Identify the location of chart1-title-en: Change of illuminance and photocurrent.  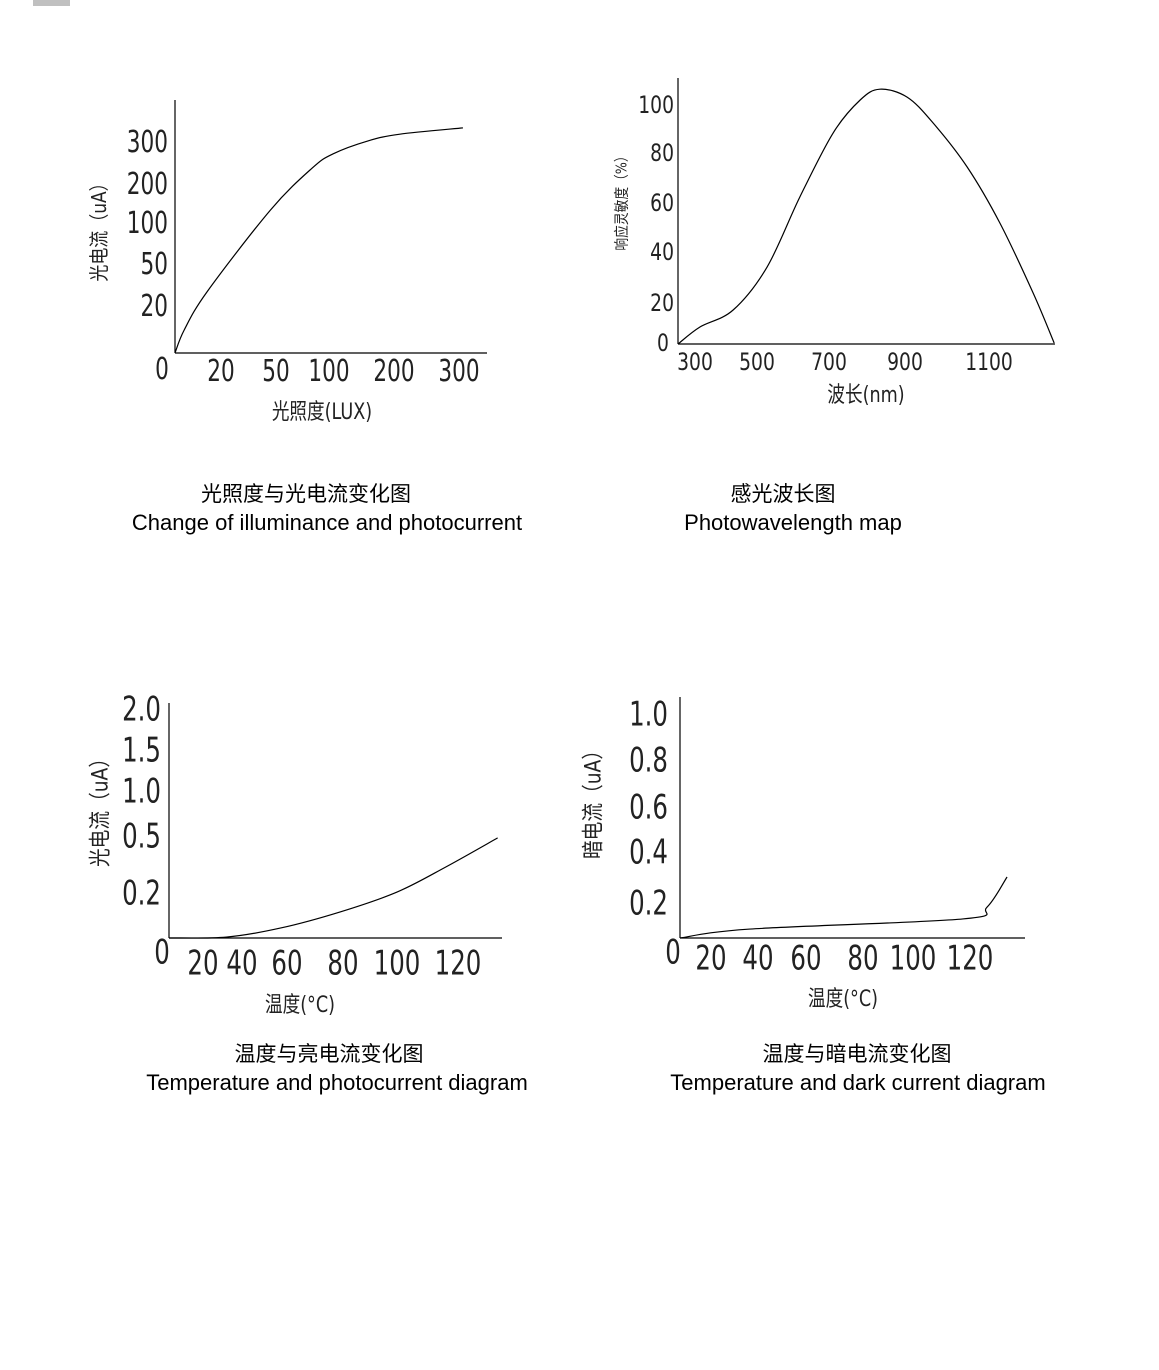
(327, 522).